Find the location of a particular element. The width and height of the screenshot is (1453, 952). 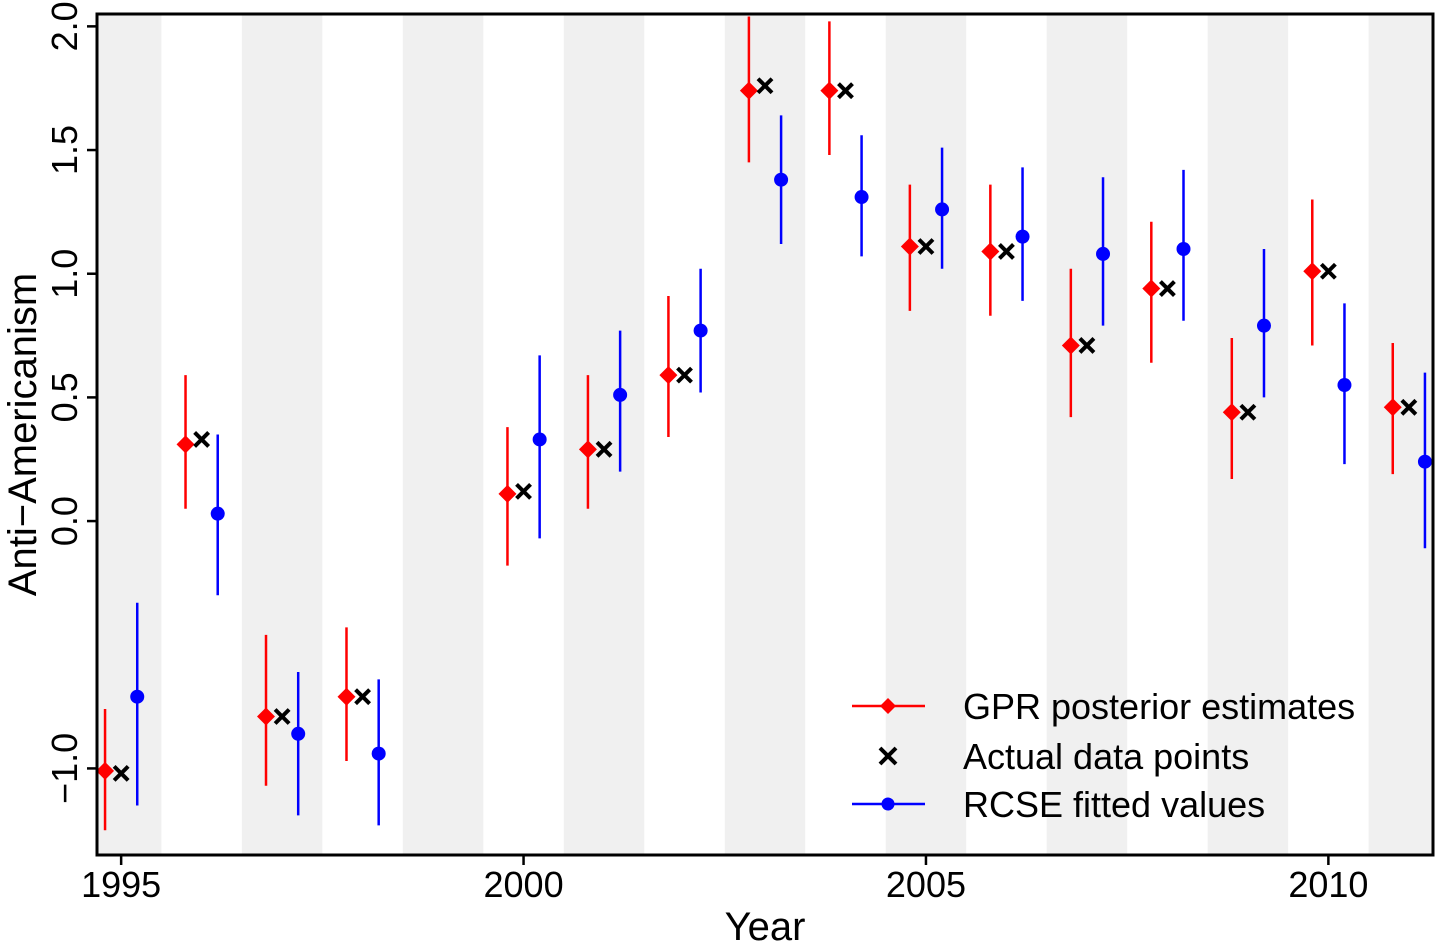

rcse-point-2007 is located at coordinates (1103, 253).